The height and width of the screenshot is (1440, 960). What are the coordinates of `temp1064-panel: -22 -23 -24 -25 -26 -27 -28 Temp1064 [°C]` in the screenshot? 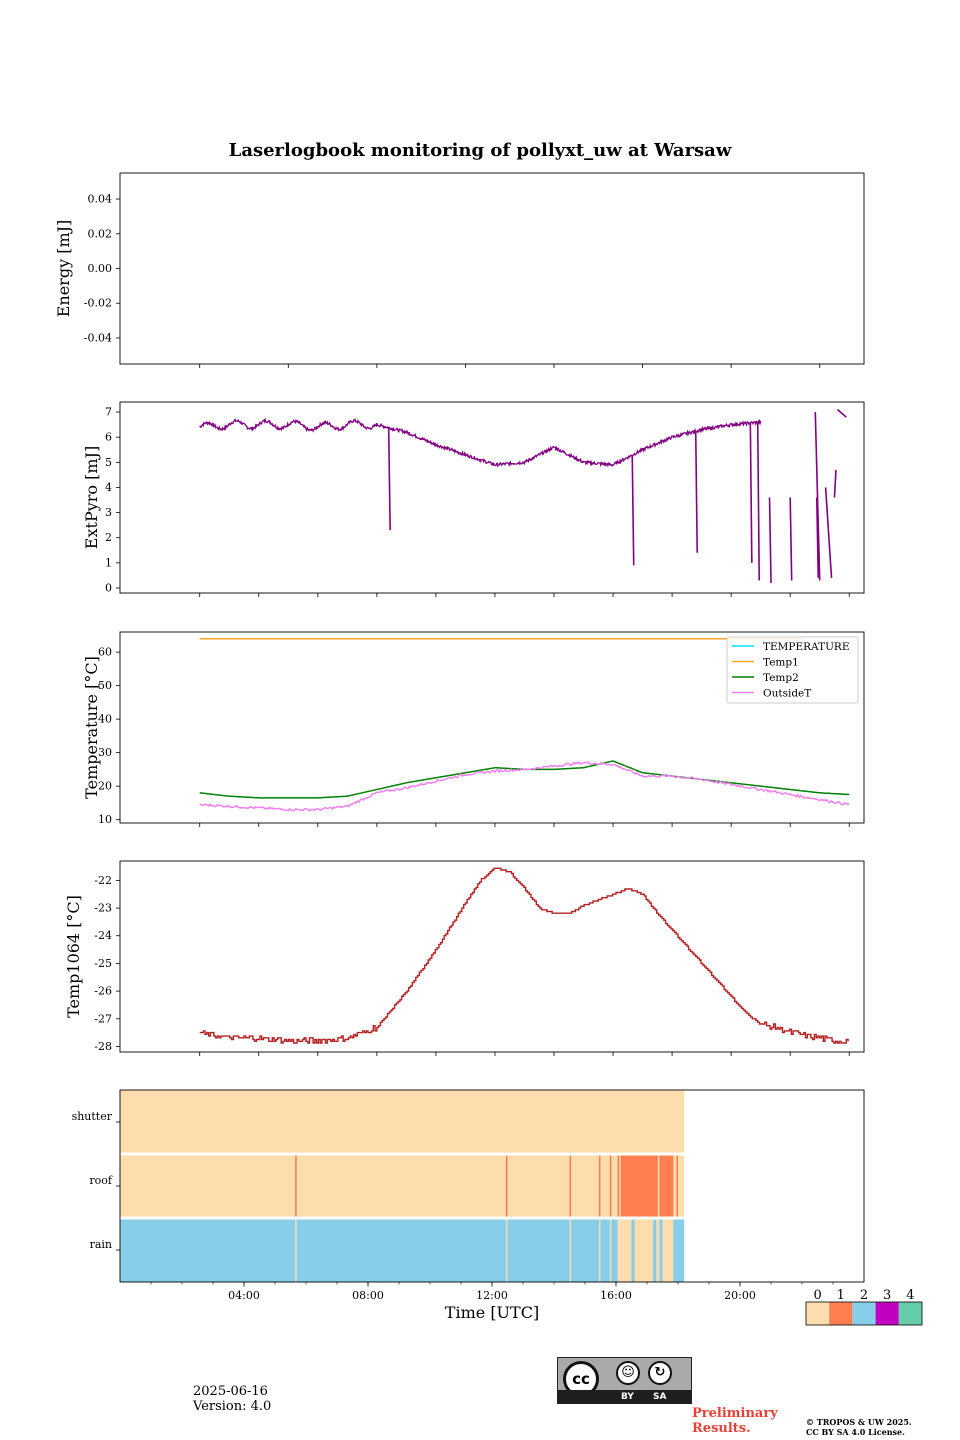 It's located at (464, 958).